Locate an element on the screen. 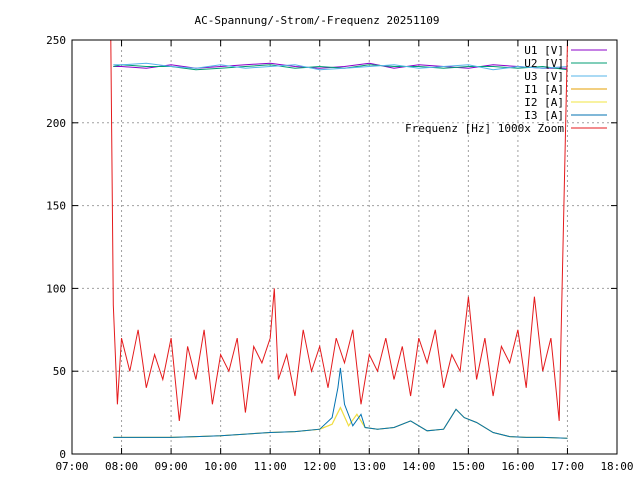 This screenshot has width=640, height=480. x-tick-label: 14:00 is located at coordinates (418, 466).